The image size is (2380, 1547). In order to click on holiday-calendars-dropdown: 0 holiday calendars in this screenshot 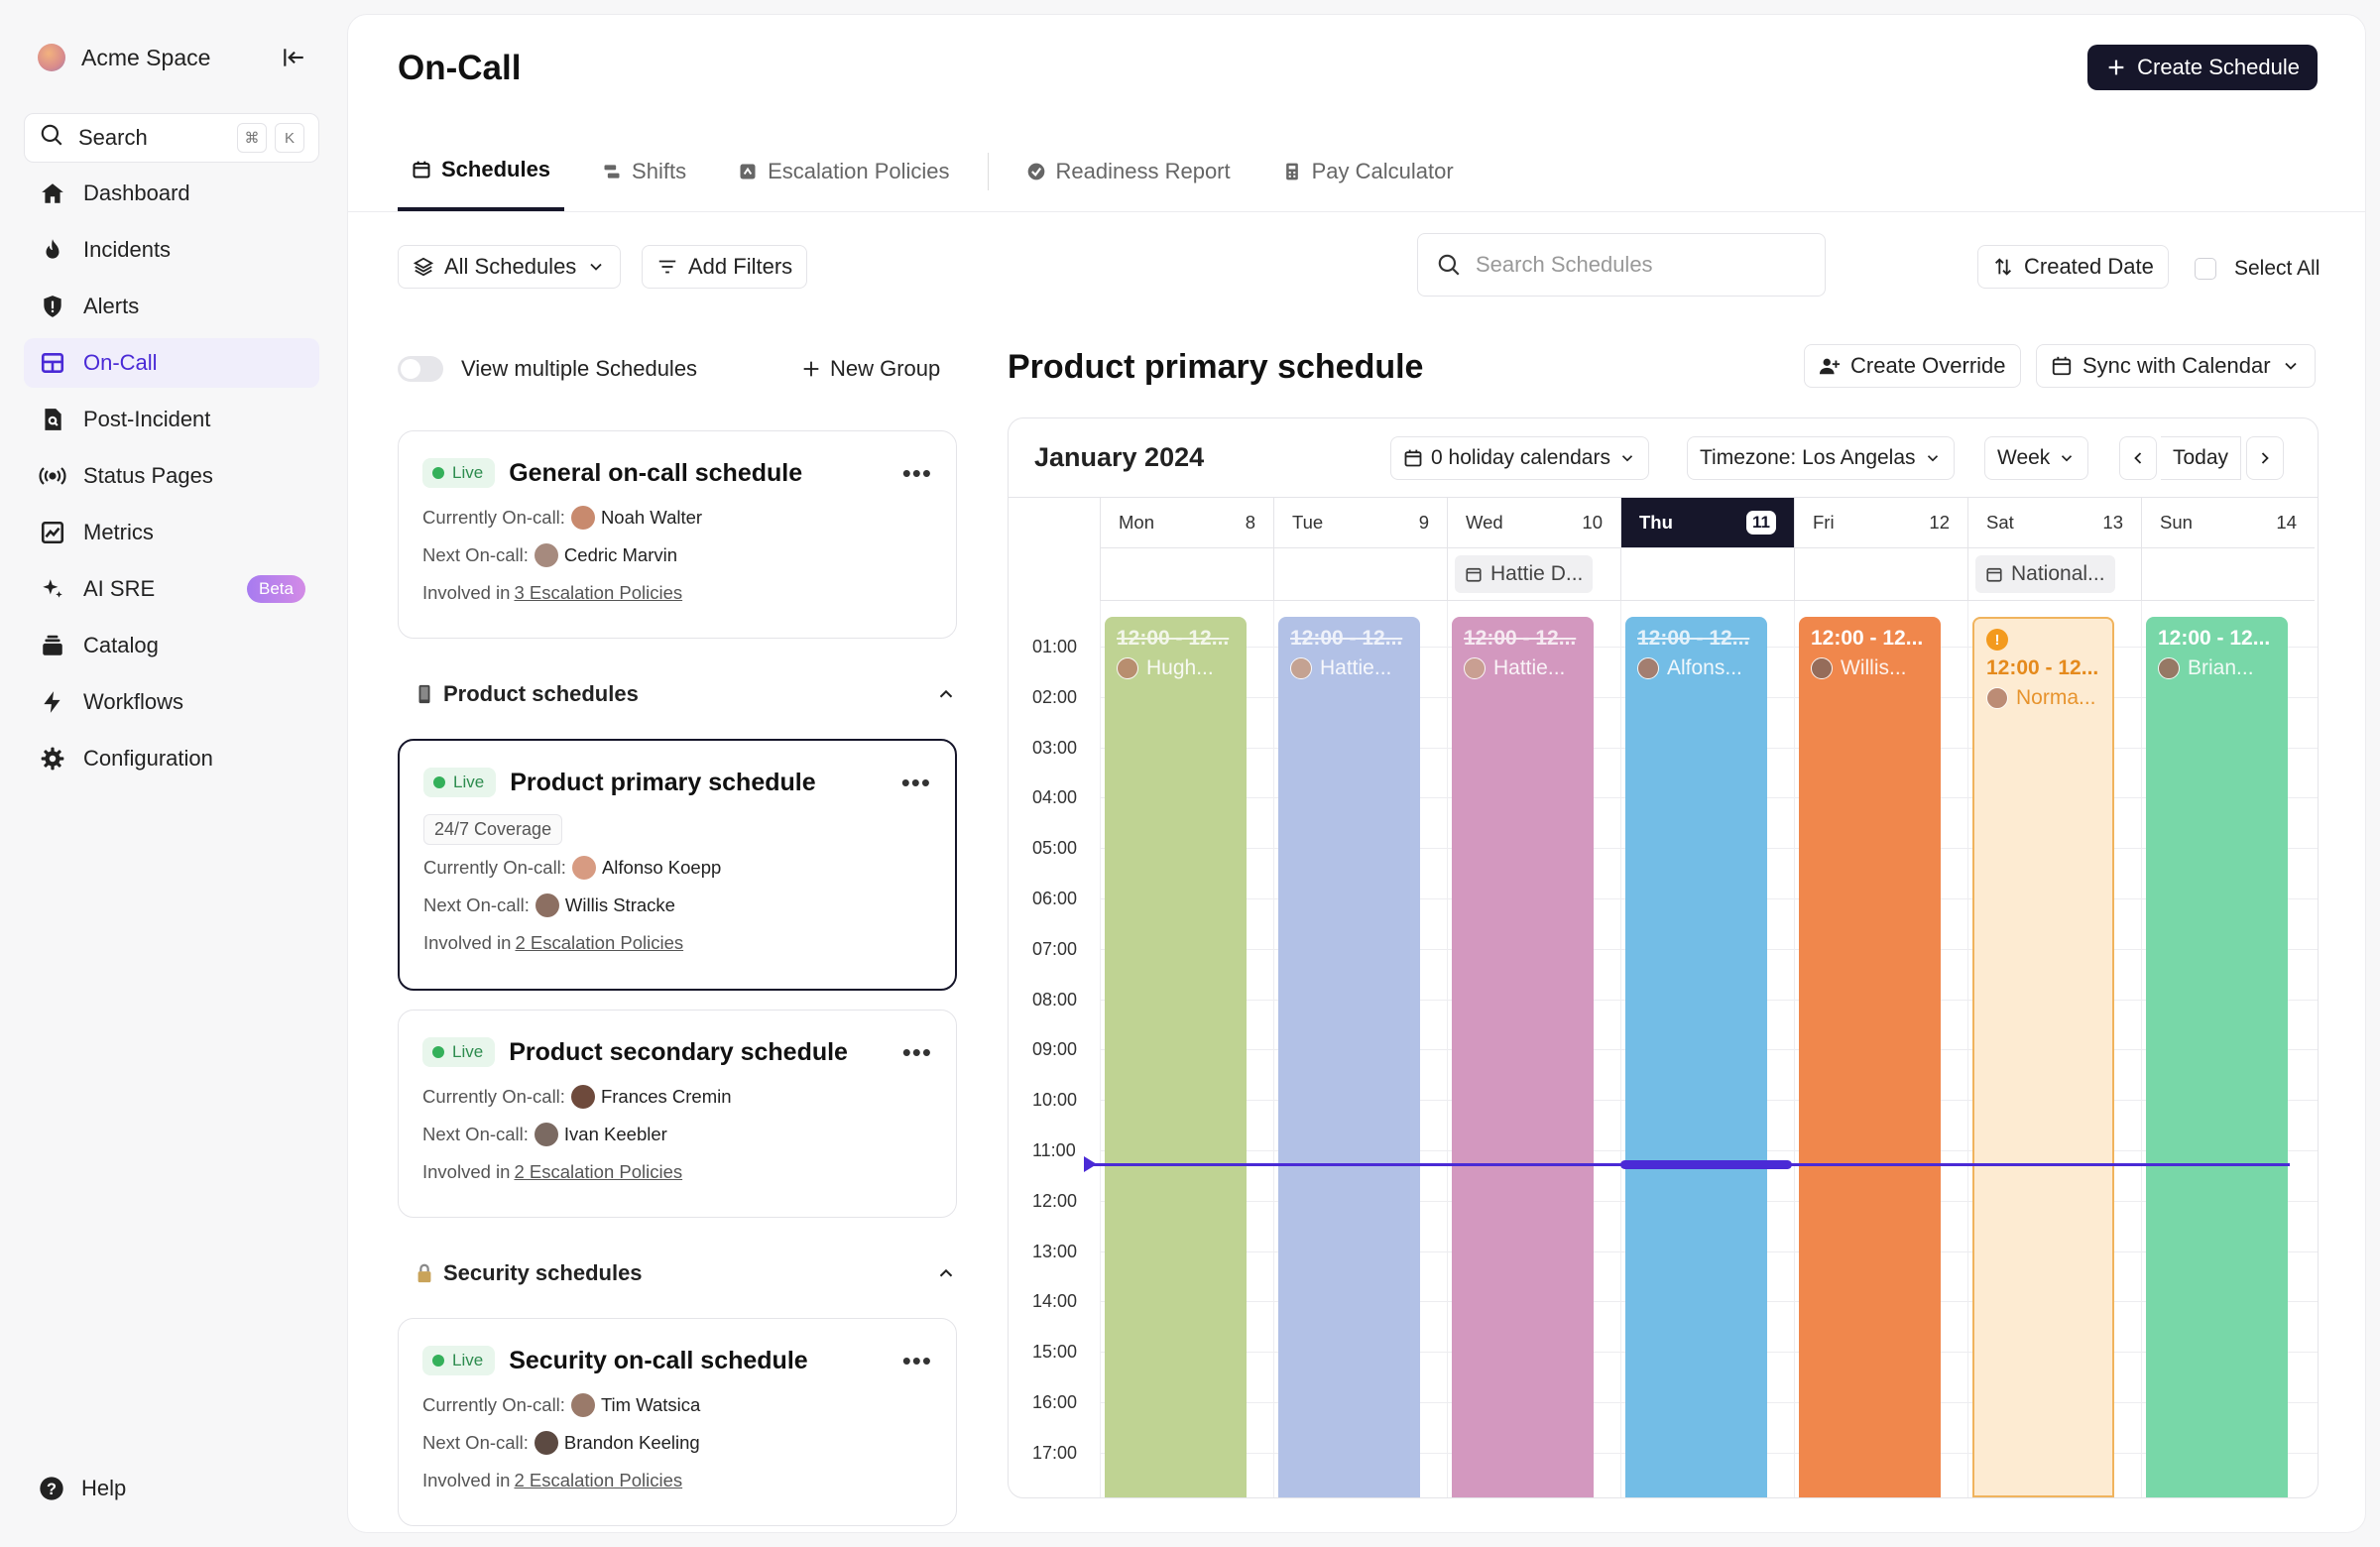, I will do `click(1519, 458)`.